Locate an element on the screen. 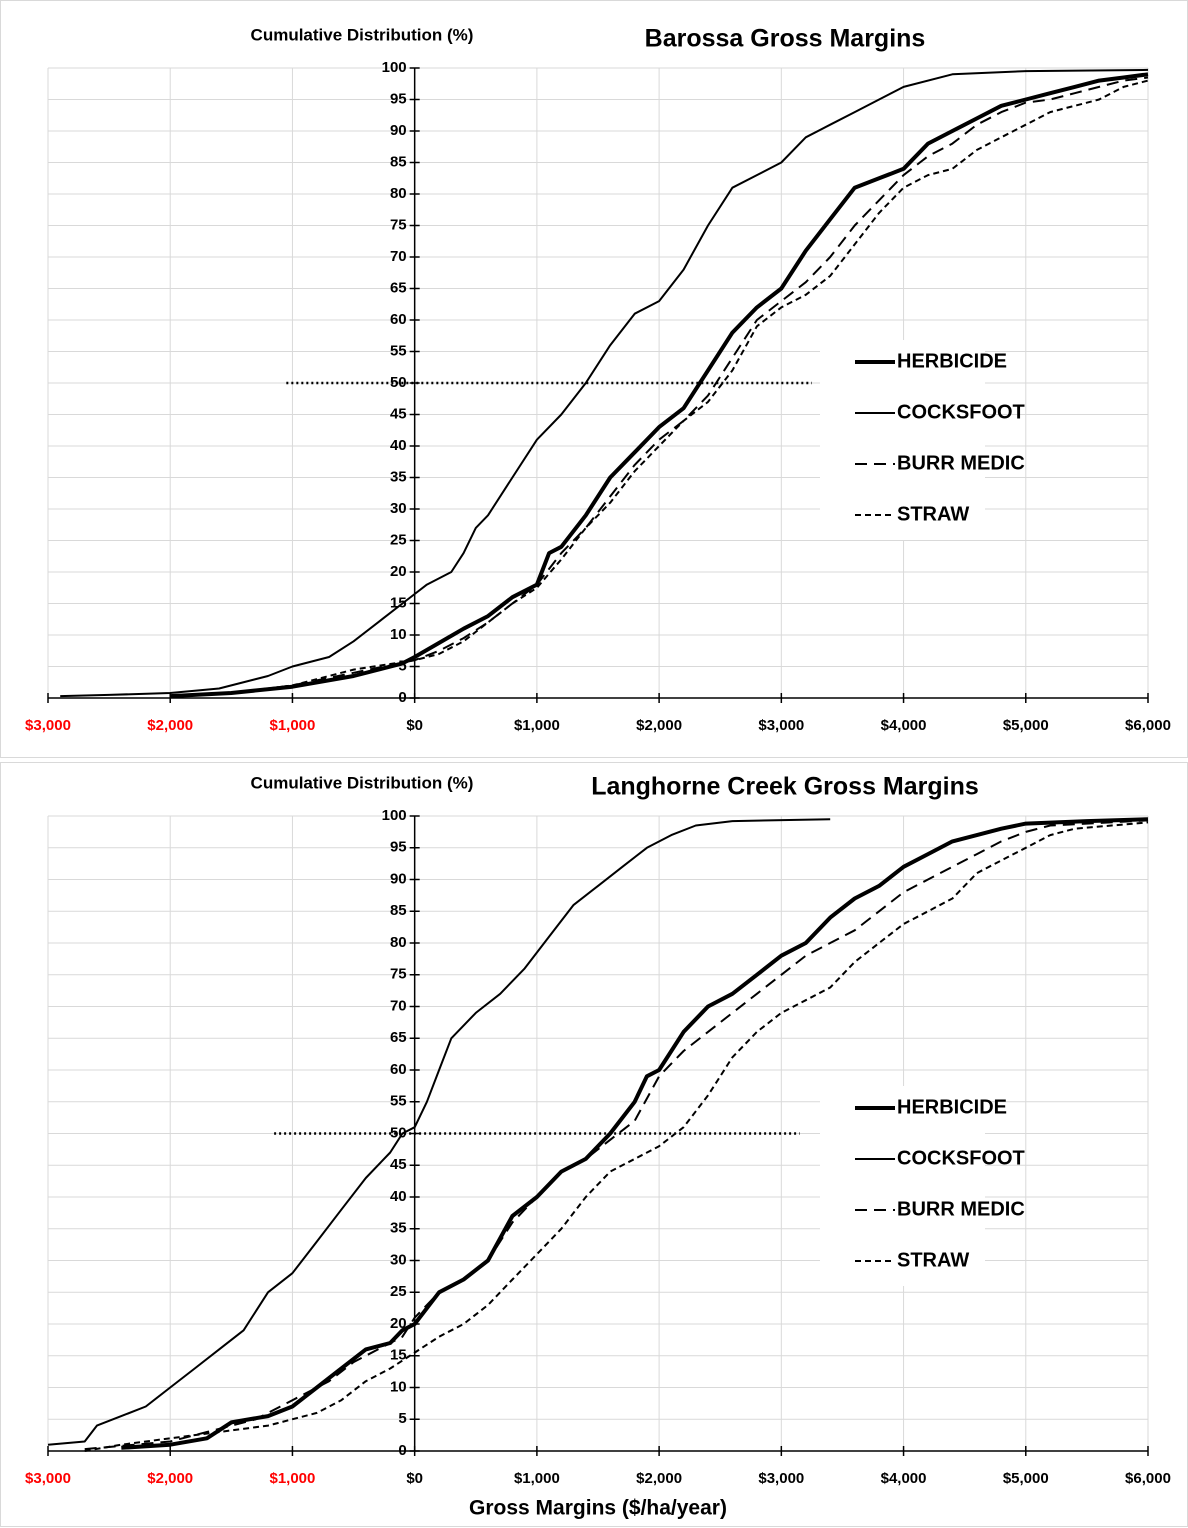 The width and height of the screenshot is (1188, 1528). y-tick-label: 50 is located at coordinates (398, 1132).